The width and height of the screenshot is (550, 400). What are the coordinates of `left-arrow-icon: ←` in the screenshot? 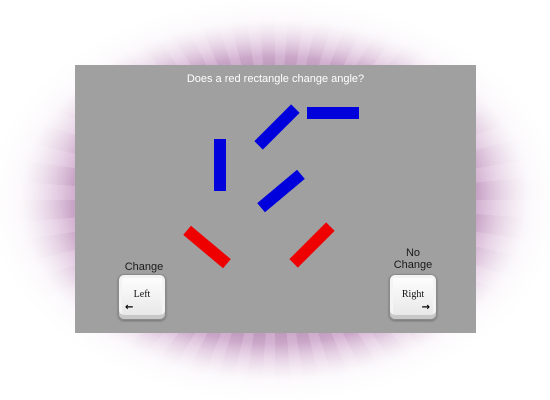 It's located at (129, 307).